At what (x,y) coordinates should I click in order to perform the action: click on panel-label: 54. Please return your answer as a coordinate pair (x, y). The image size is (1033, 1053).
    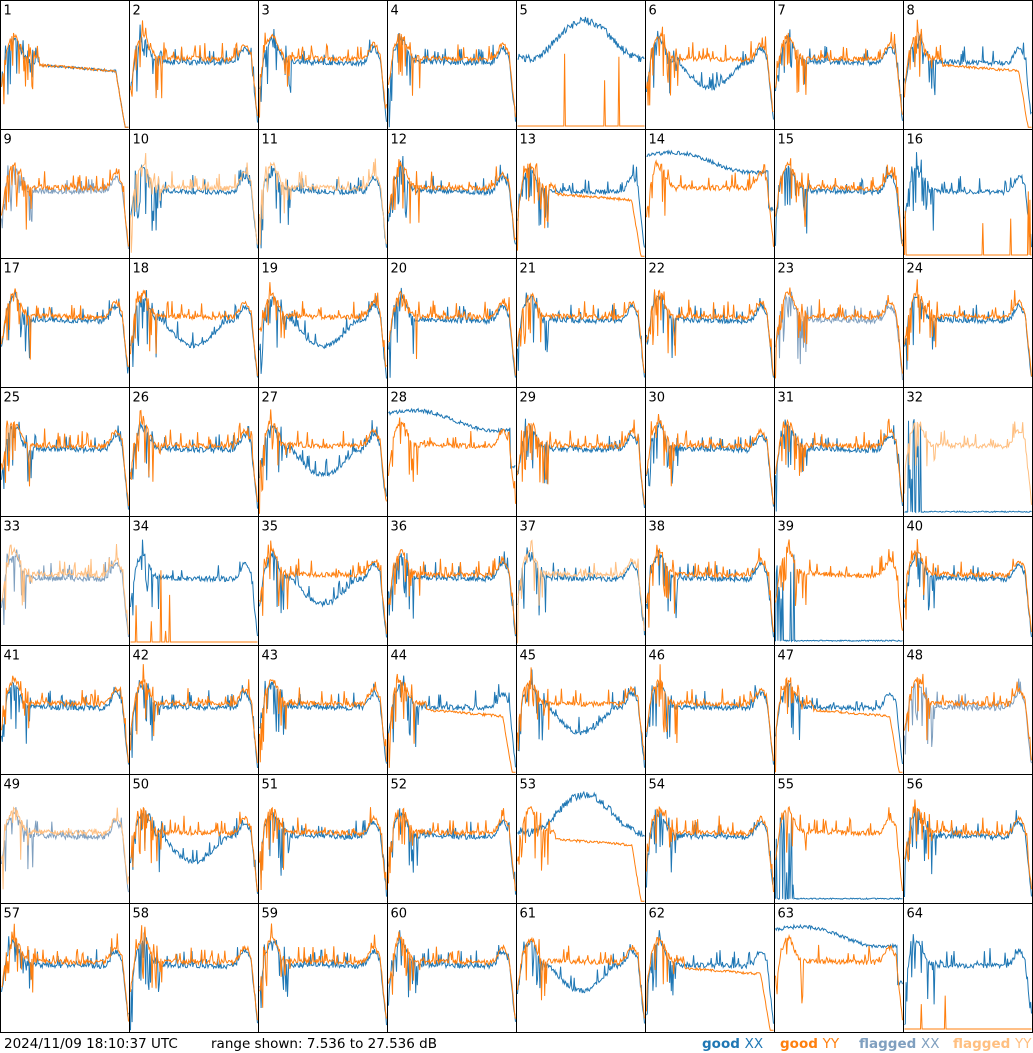
    Looking at the image, I should click on (657, 785).